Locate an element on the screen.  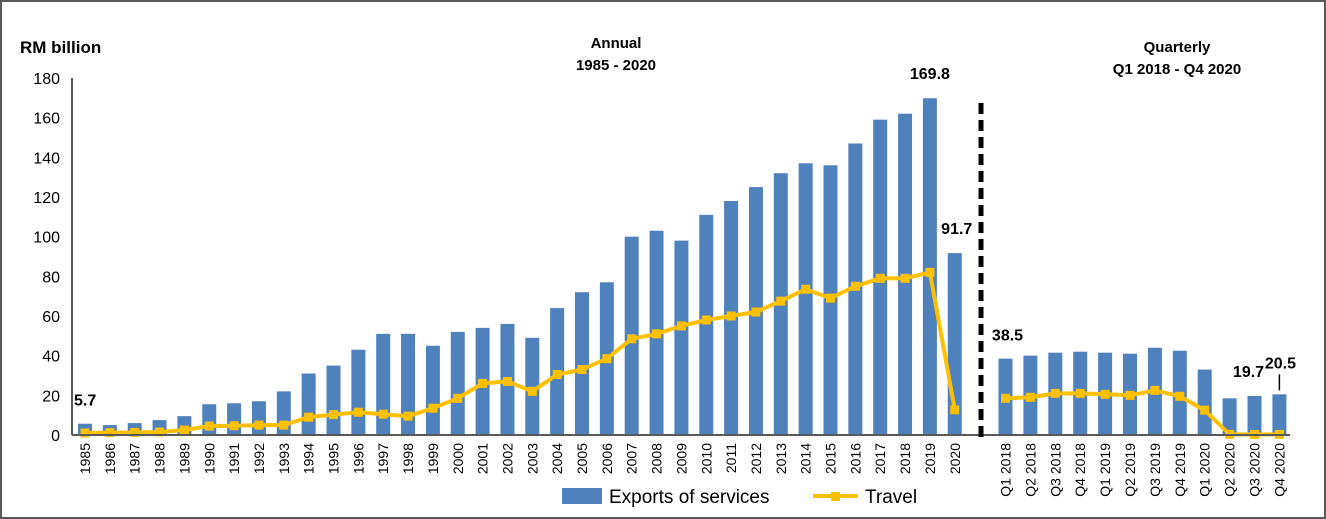
legend: Exports of services Travel is located at coordinates (739, 497).